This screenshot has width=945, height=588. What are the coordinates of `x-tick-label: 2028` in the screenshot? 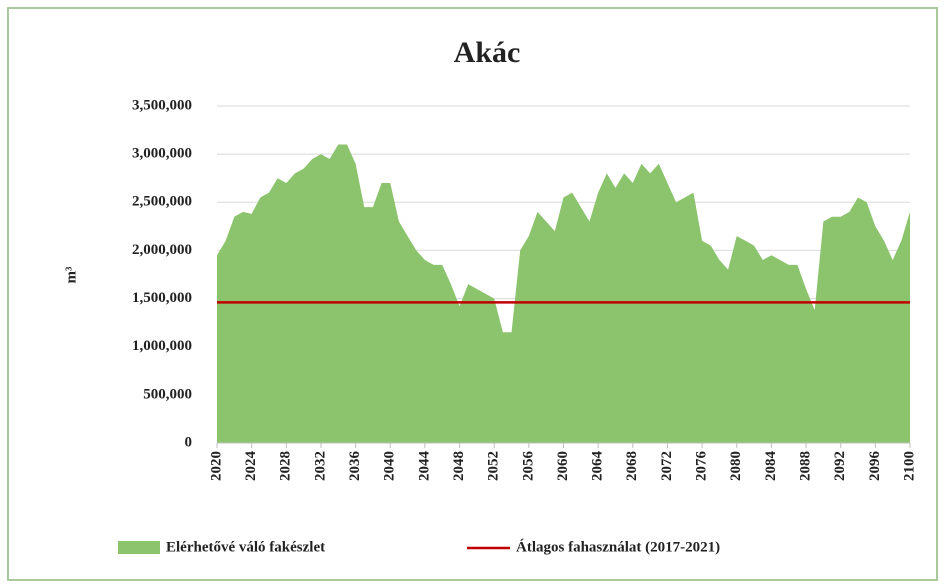 It's located at (286, 466).